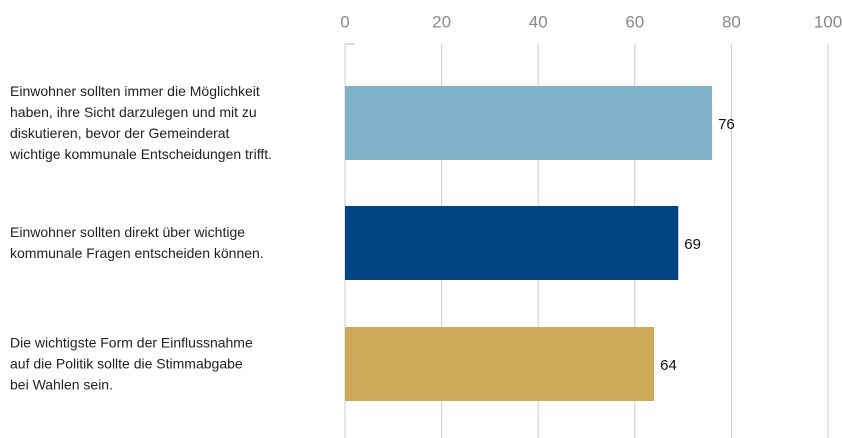 The height and width of the screenshot is (438, 842). What do you see at coordinates (692, 244) in the screenshot?
I see `value-label: 69` at bounding box center [692, 244].